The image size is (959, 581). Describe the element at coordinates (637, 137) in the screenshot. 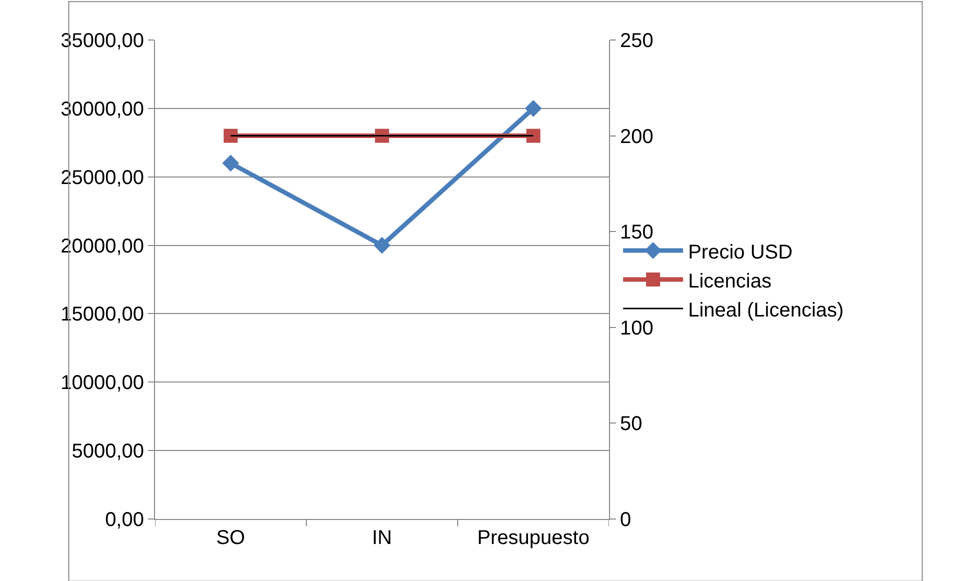

I see `y2-tick-label: 200` at that location.